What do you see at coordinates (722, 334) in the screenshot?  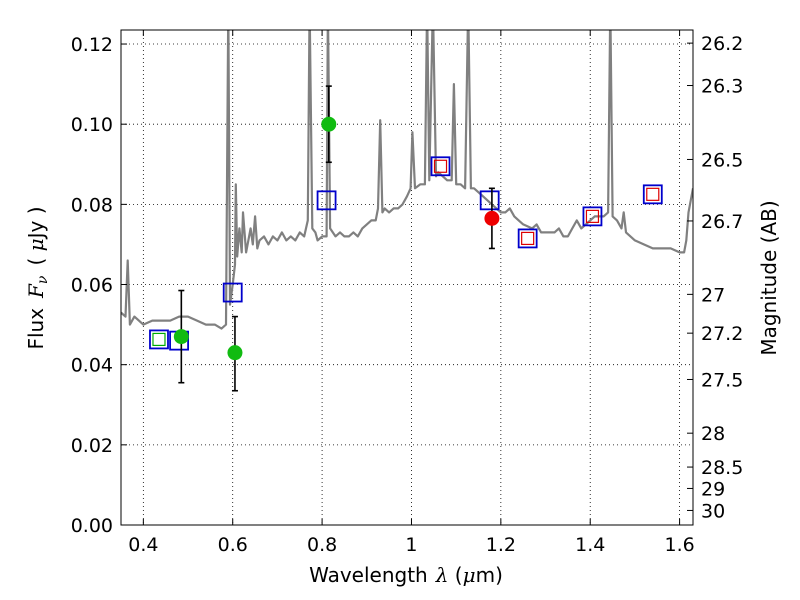 I see `y2-tick-label: 27.2` at bounding box center [722, 334].